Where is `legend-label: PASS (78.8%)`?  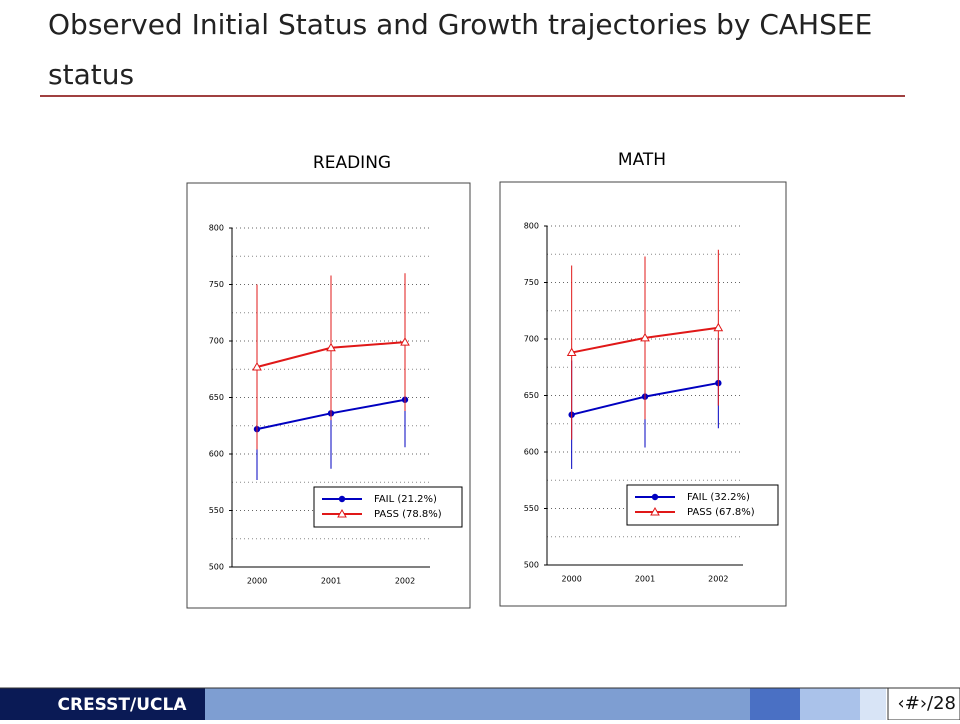
legend-label: PASS (78.8%) is located at coordinates (408, 514).